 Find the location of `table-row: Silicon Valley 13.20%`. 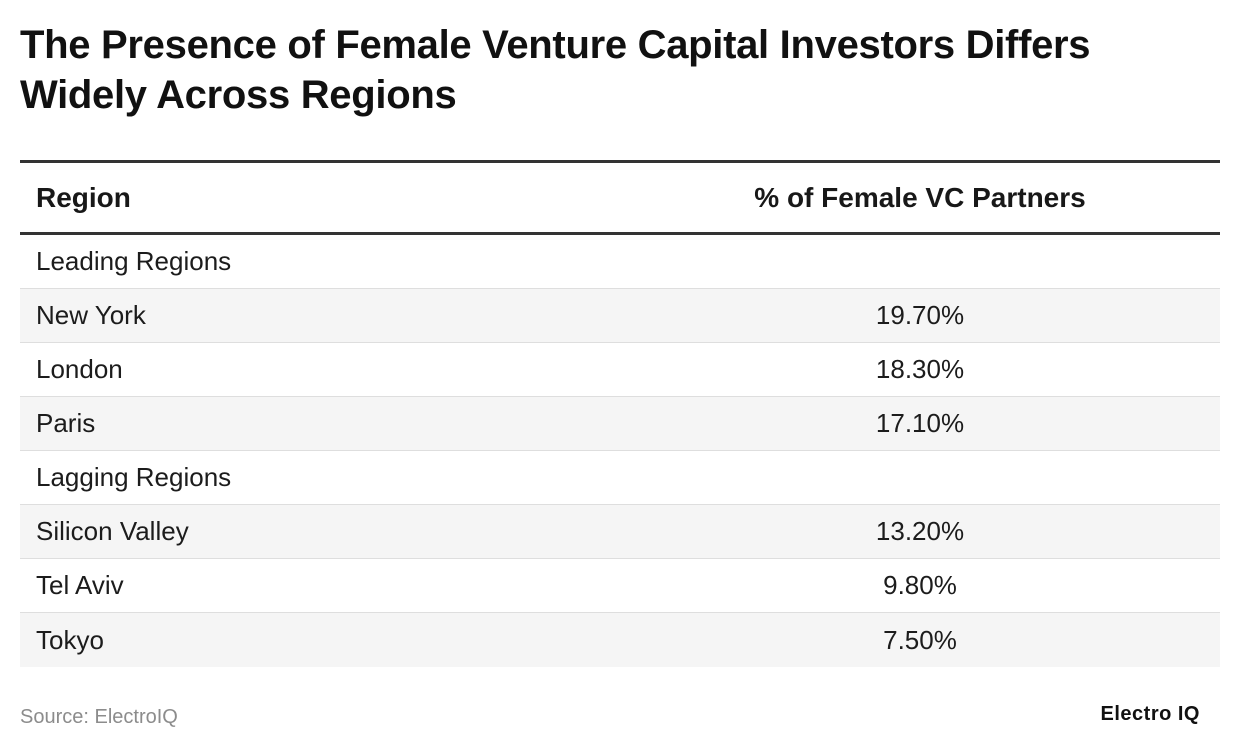

table-row: Silicon Valley 13.20% is located at coordinates (620, 532).